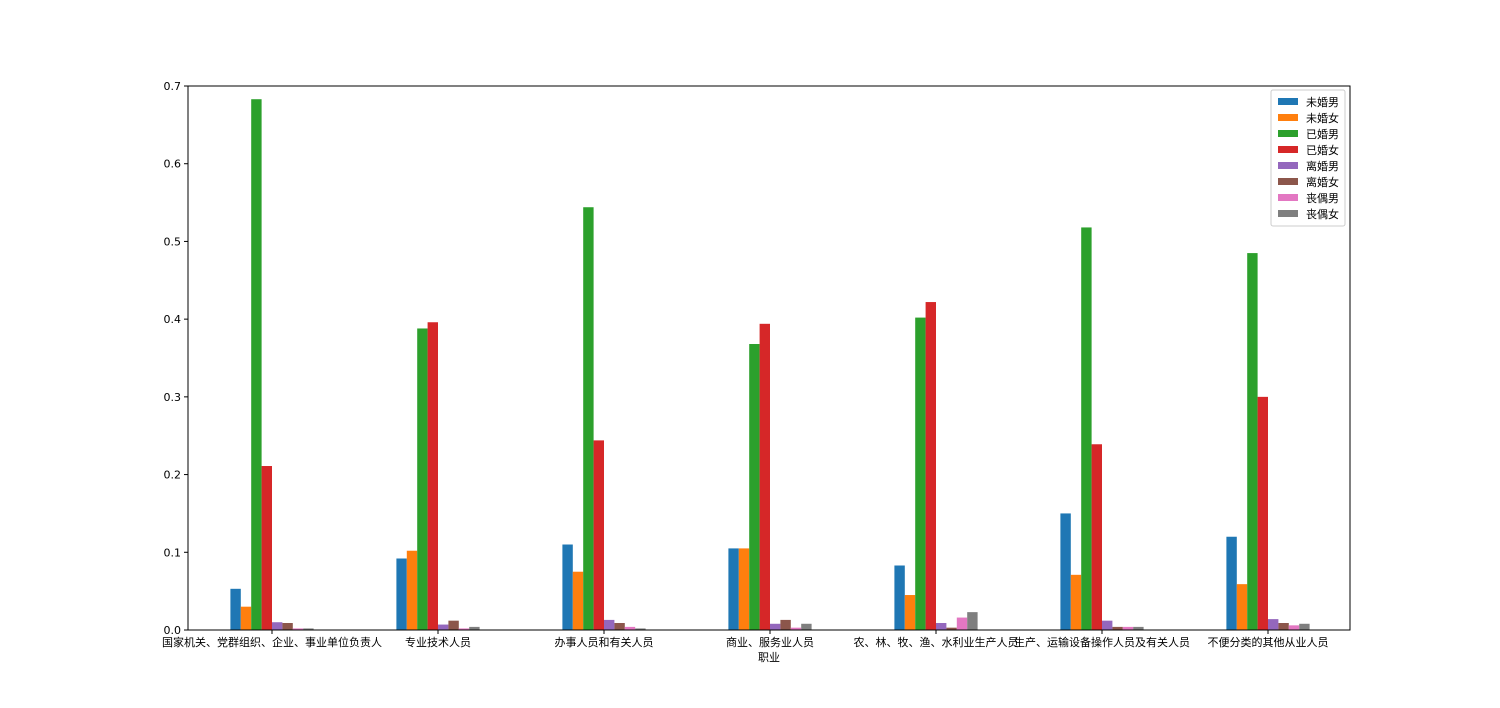  I want to click on bar-series6-cat1, so click(464, 629).